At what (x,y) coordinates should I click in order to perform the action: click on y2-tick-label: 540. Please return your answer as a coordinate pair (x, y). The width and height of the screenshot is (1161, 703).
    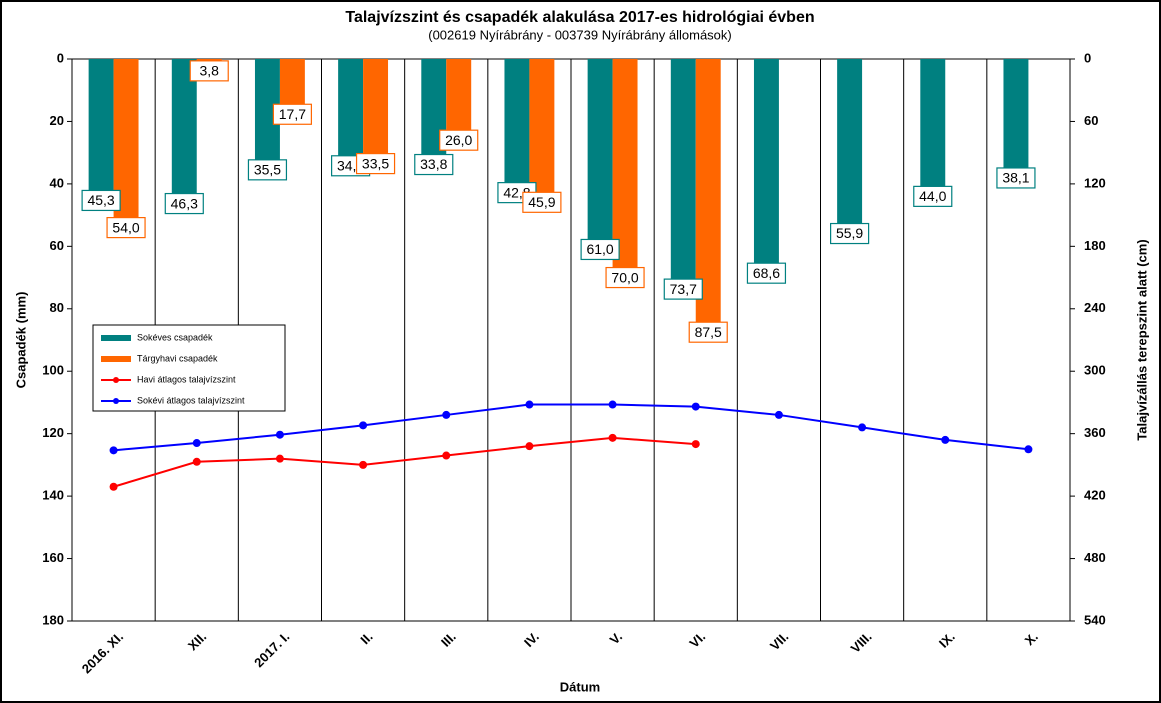
    Looking at the image, I should click on (1095, 619).